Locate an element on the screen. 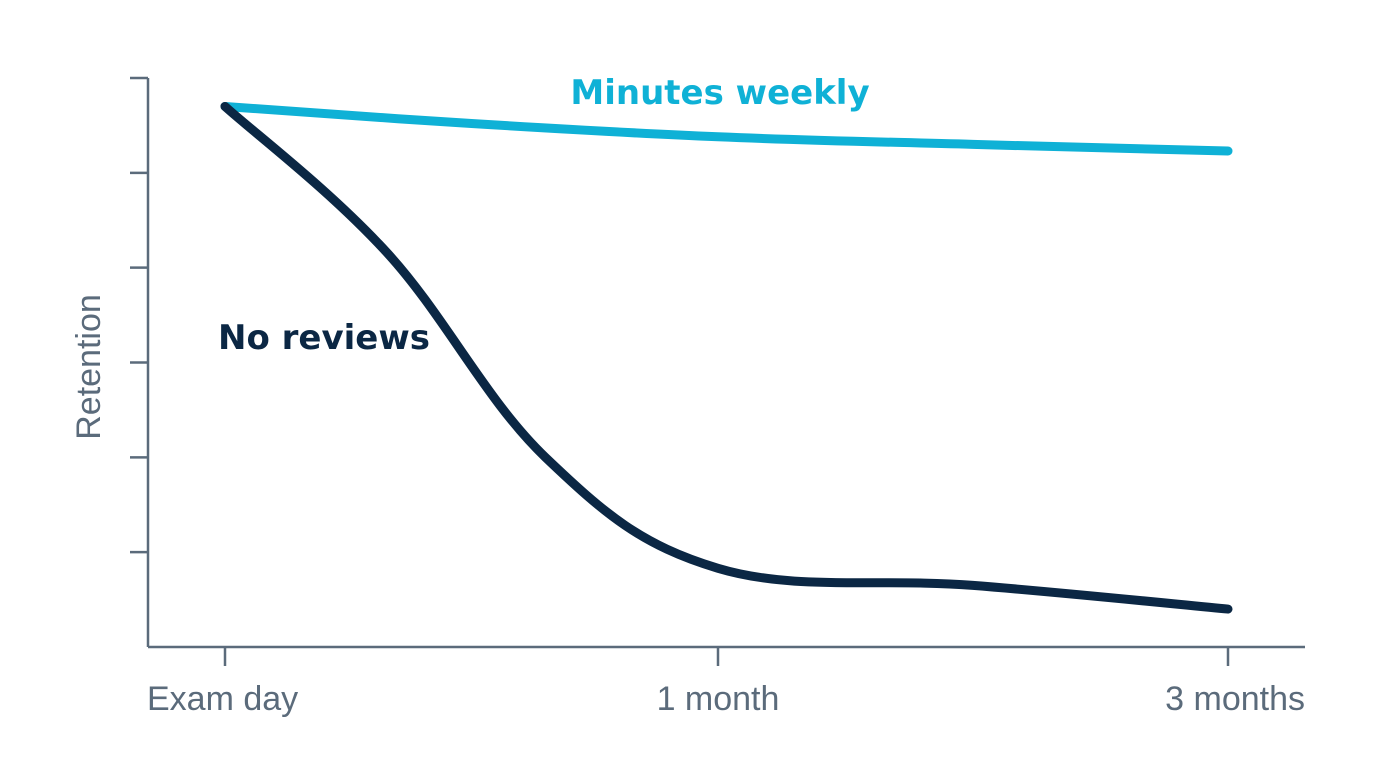 The width and height of the screenshot is (1376, 768). y-ticks is located at coordinates (139, 315).